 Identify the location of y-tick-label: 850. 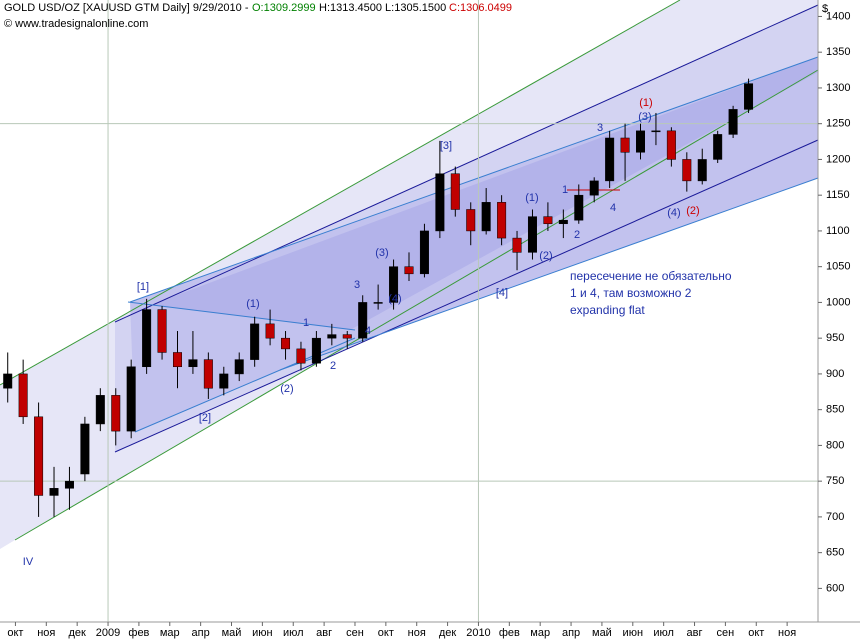
(835, 410).